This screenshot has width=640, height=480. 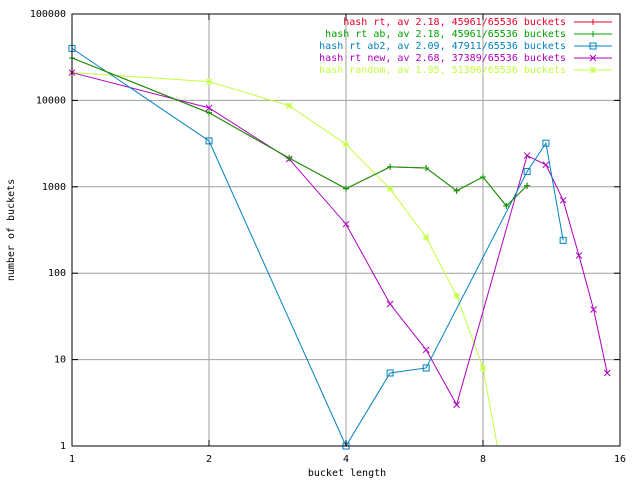 I want to click on y-tick-label: 1, so click(x=63, y=446).